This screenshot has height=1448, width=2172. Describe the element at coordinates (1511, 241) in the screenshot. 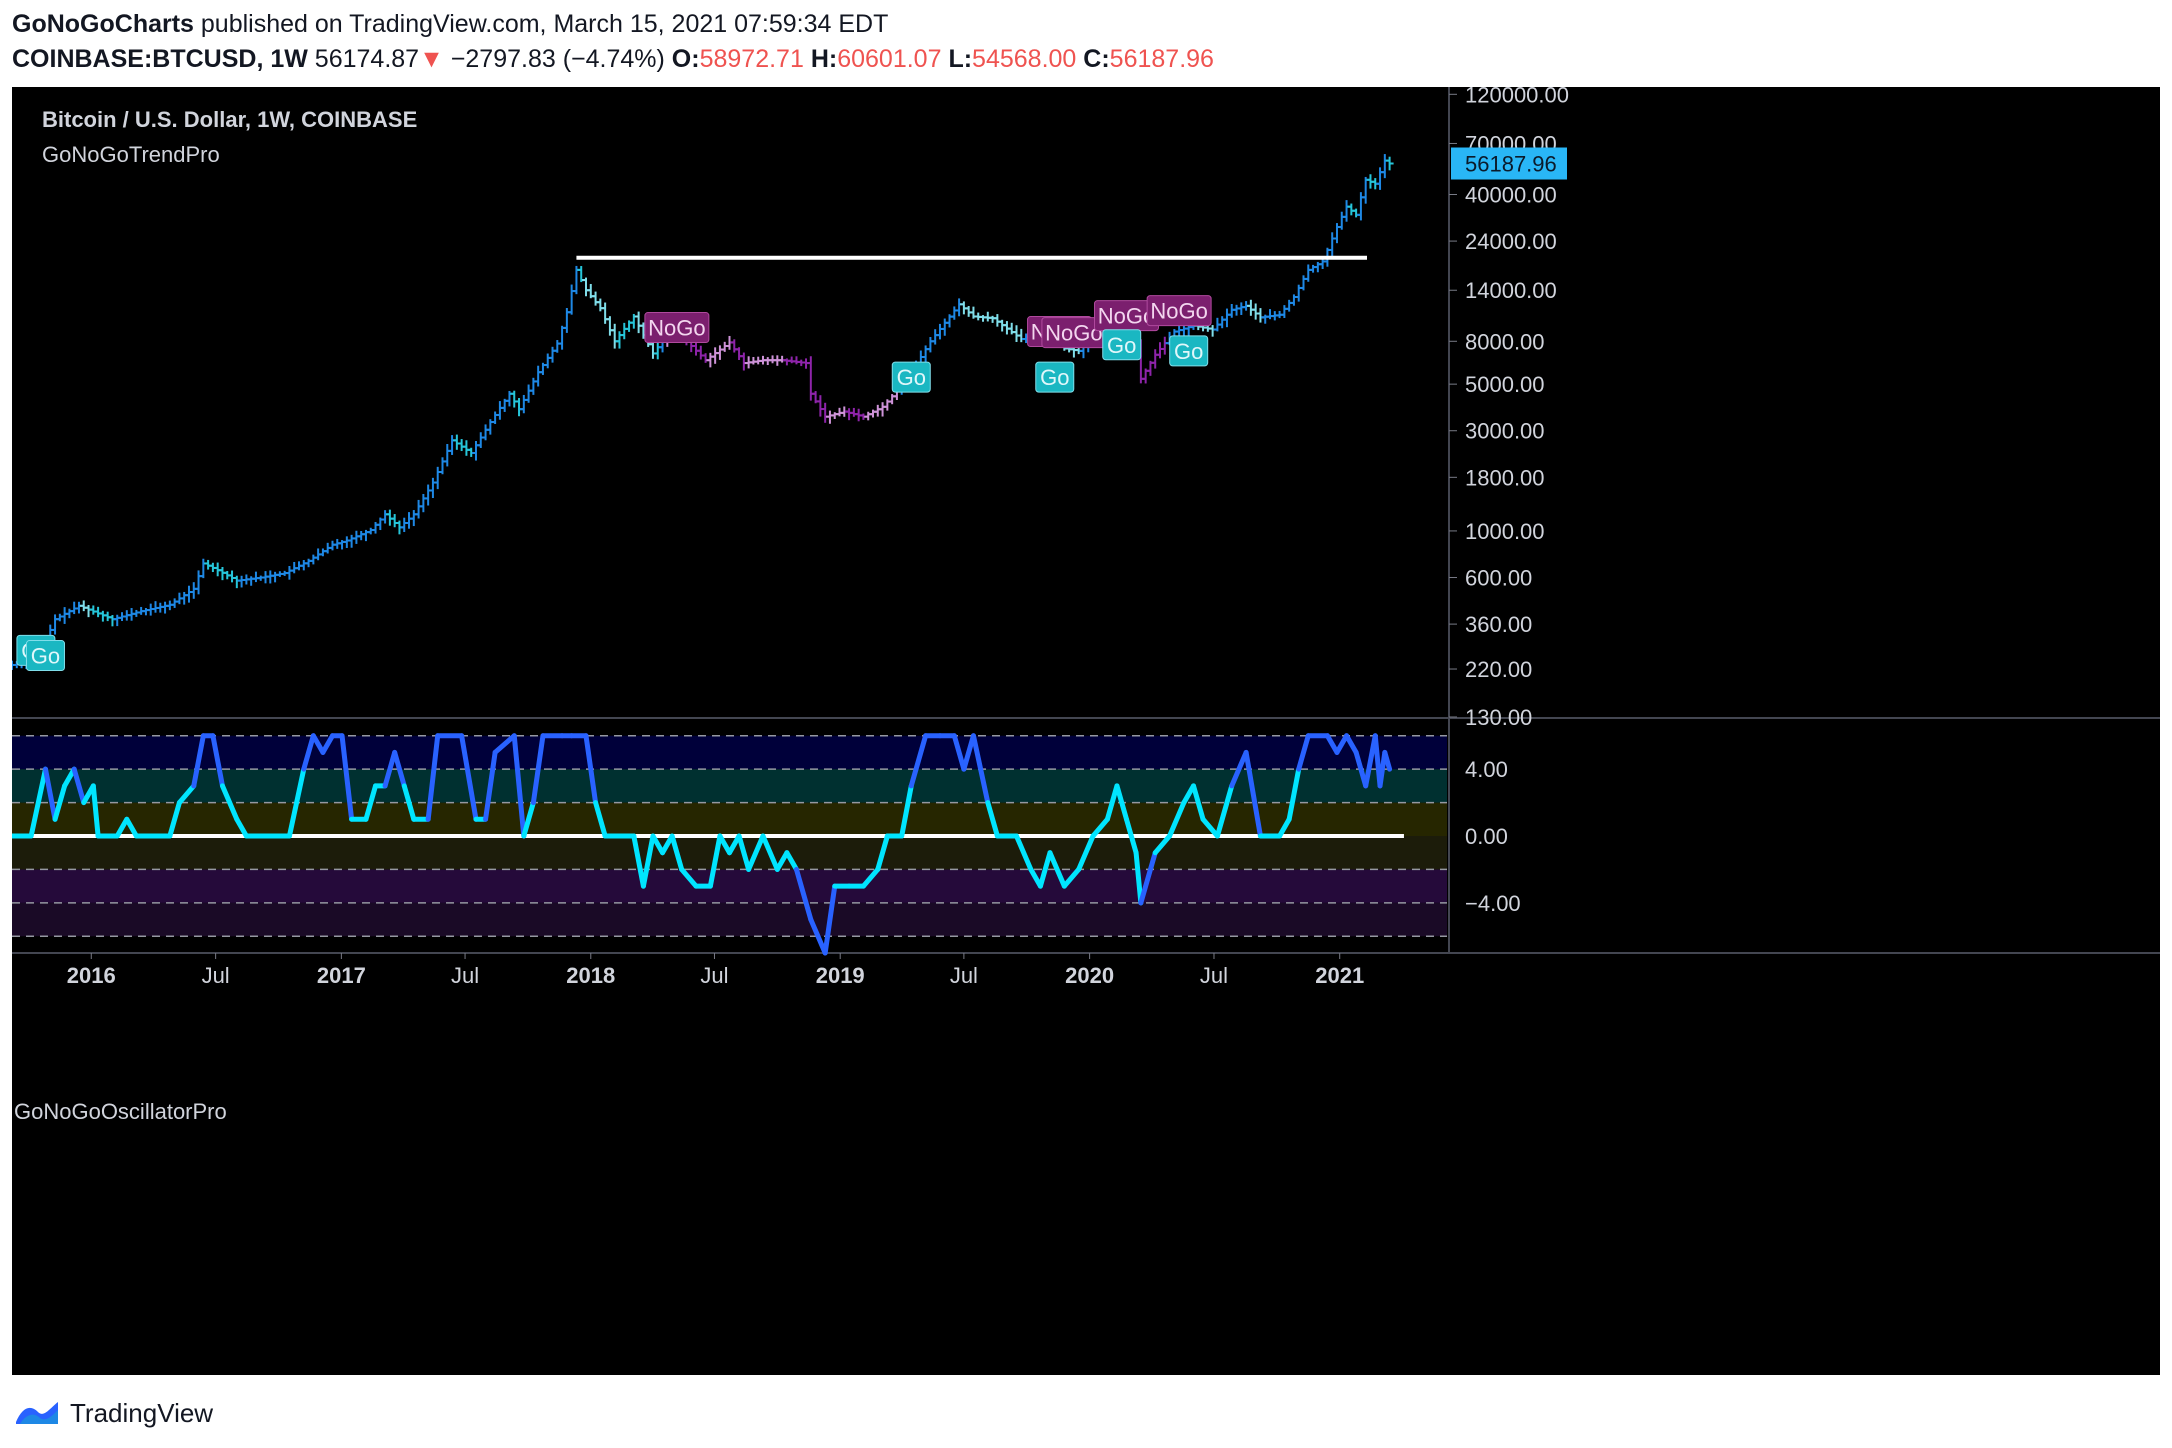

I see `price-axis-label: 24000.00` at that location.